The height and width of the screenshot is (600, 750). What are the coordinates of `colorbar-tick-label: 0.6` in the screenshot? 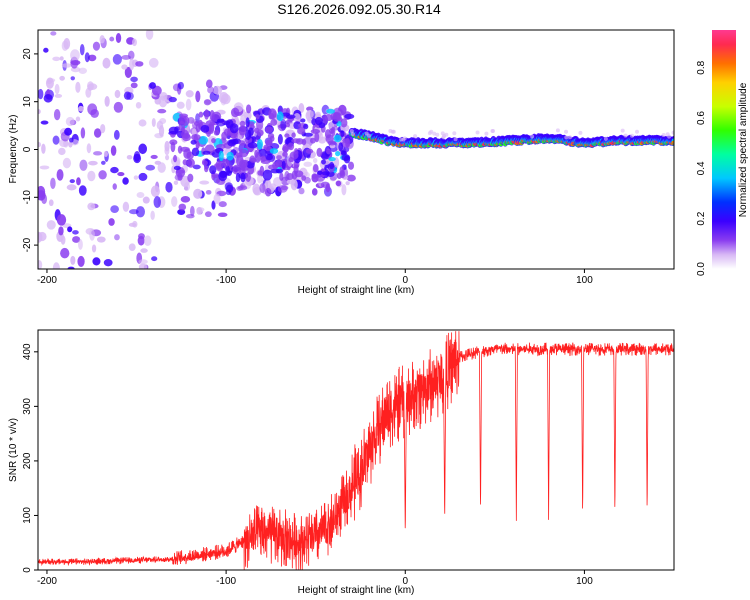 It's located at (701, 118).